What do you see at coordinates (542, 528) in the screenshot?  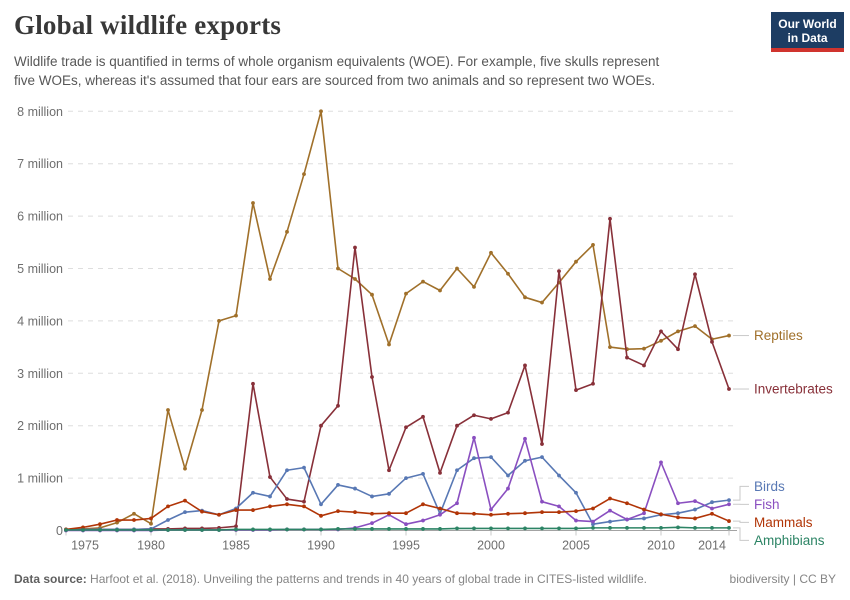 I see `data-point-amphibians-2003` at bounding box center [542, 528].